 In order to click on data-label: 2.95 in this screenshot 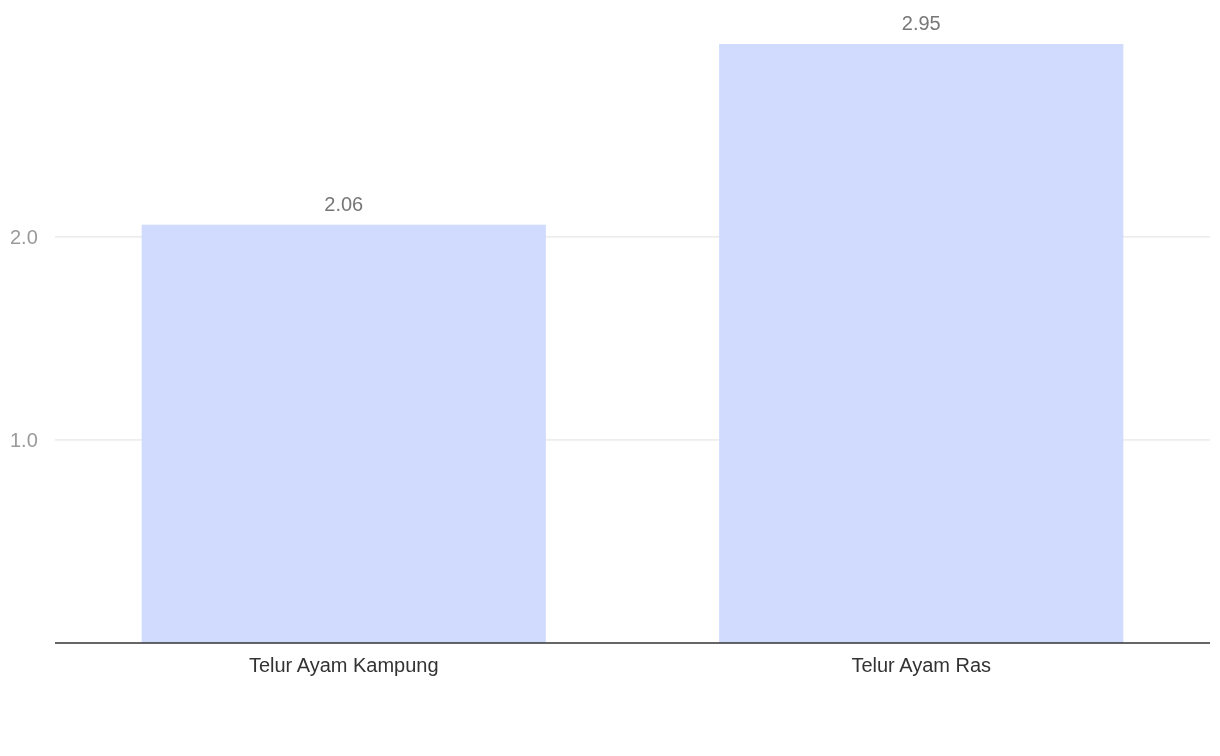, I will do `click(921, 23)`.